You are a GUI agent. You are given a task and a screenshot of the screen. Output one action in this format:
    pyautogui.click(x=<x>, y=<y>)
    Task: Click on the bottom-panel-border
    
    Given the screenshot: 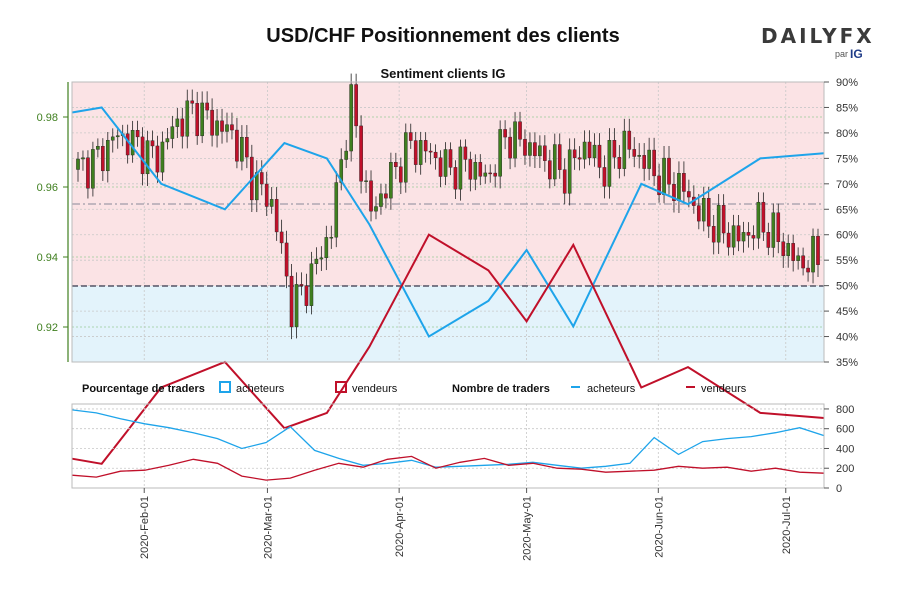 What is the action you would take?
    pyautogui.click(x=448, y=446)
    